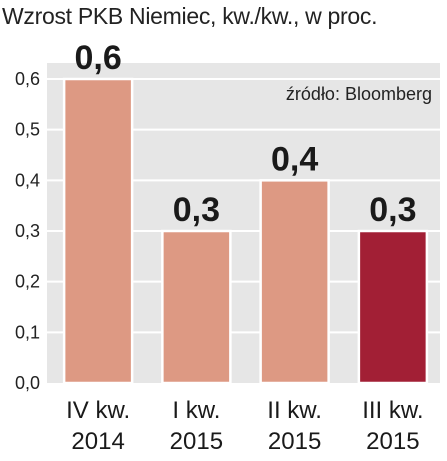  Describe the element at coordinates (294, 410) in the screenshot. I see `x-category-label: II kw.` at that location.